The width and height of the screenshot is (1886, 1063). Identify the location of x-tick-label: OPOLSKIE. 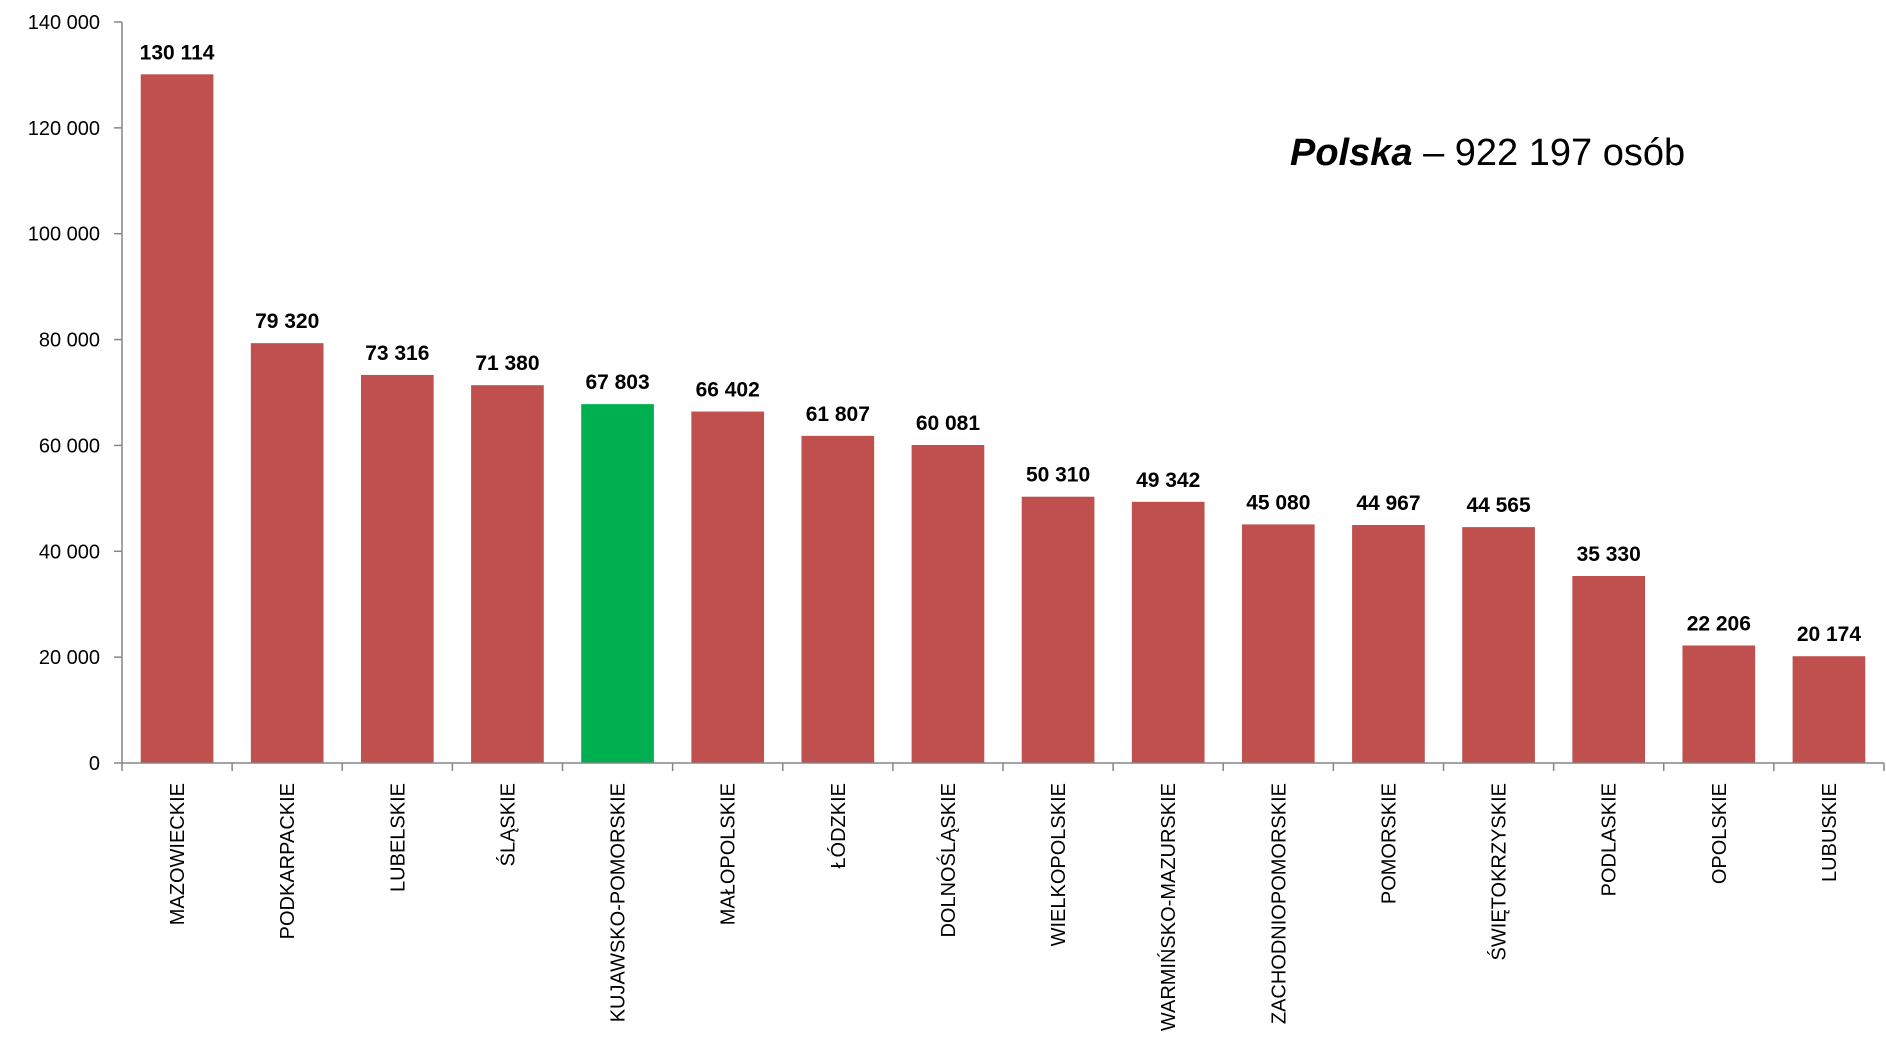
(1720, 833).